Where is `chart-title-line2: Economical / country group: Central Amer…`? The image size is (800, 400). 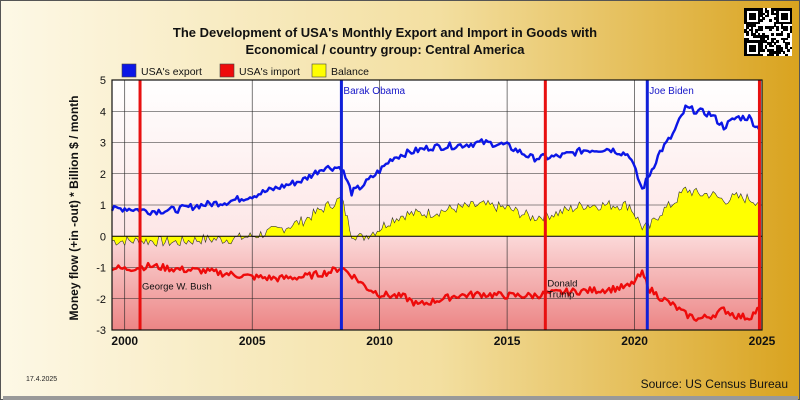
chart-title-line2: Economical / country group: Central Amer… is located at coordinates (385, 49).